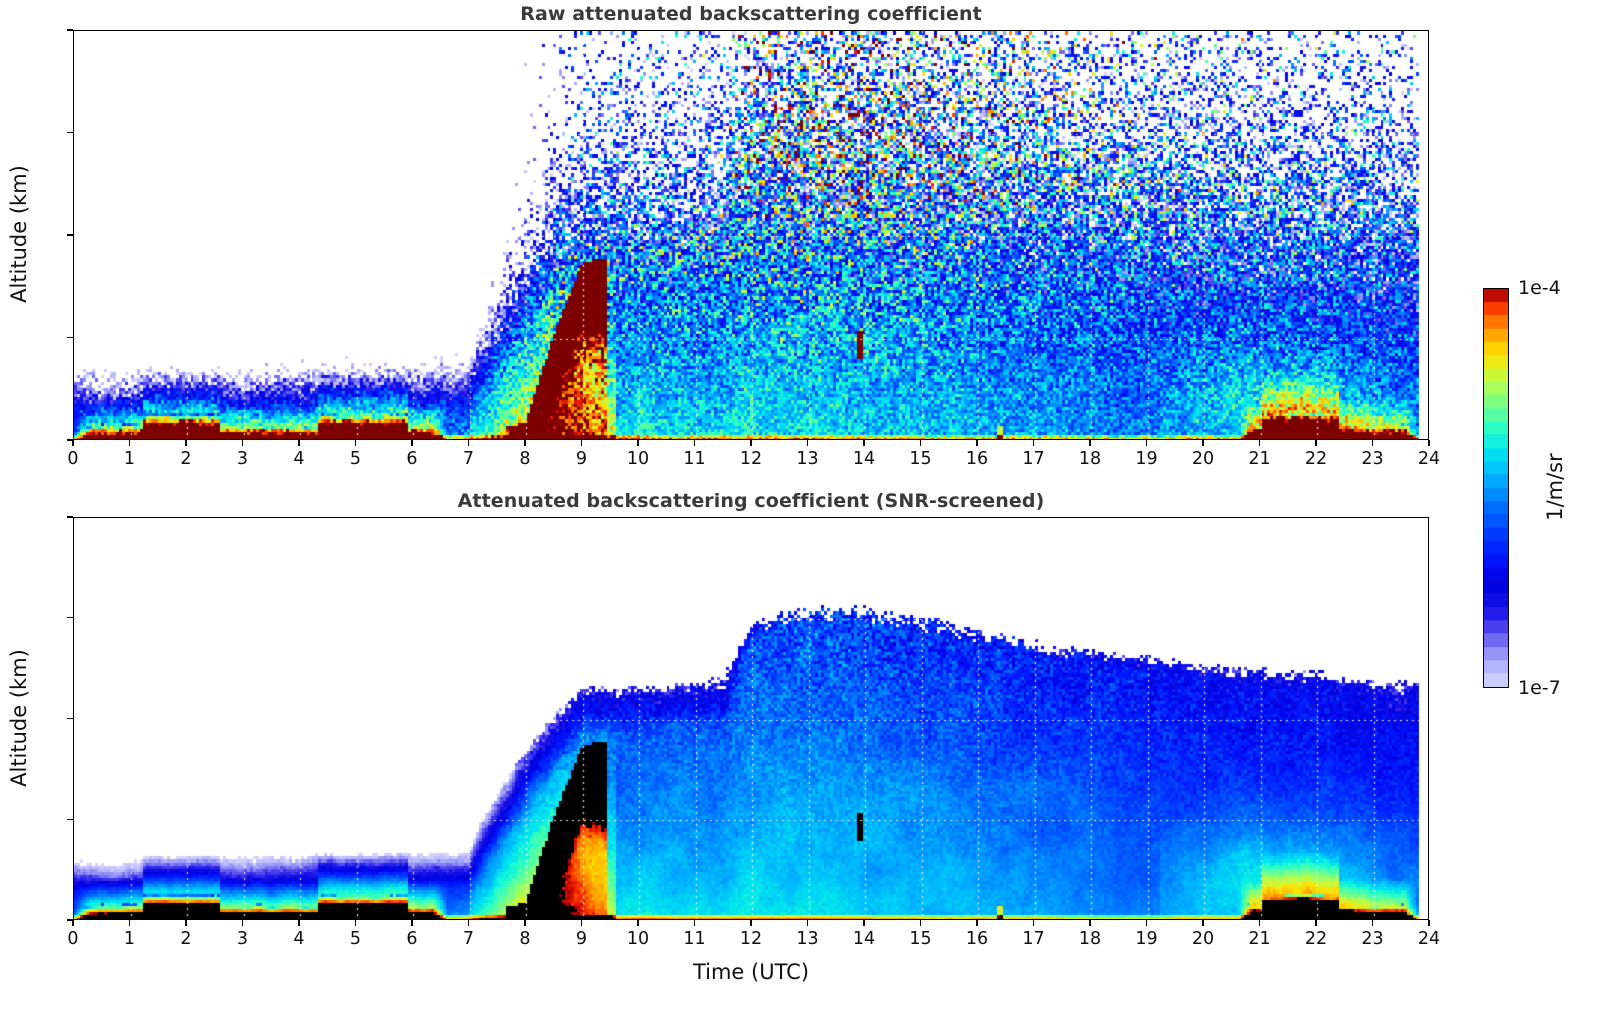  I want to click on x-tick-label: 0, so click(73, 939).